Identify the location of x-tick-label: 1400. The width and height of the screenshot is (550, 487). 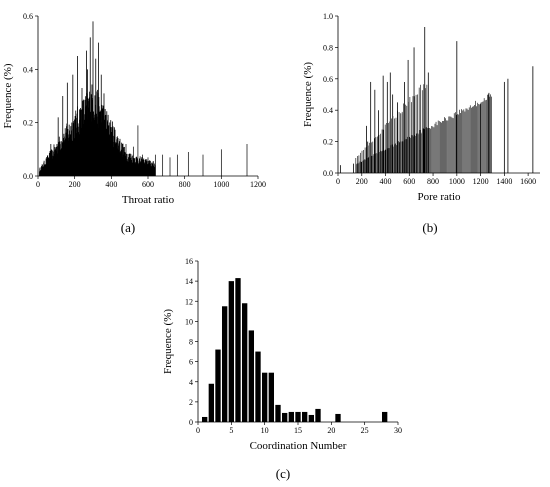
(504, 181).